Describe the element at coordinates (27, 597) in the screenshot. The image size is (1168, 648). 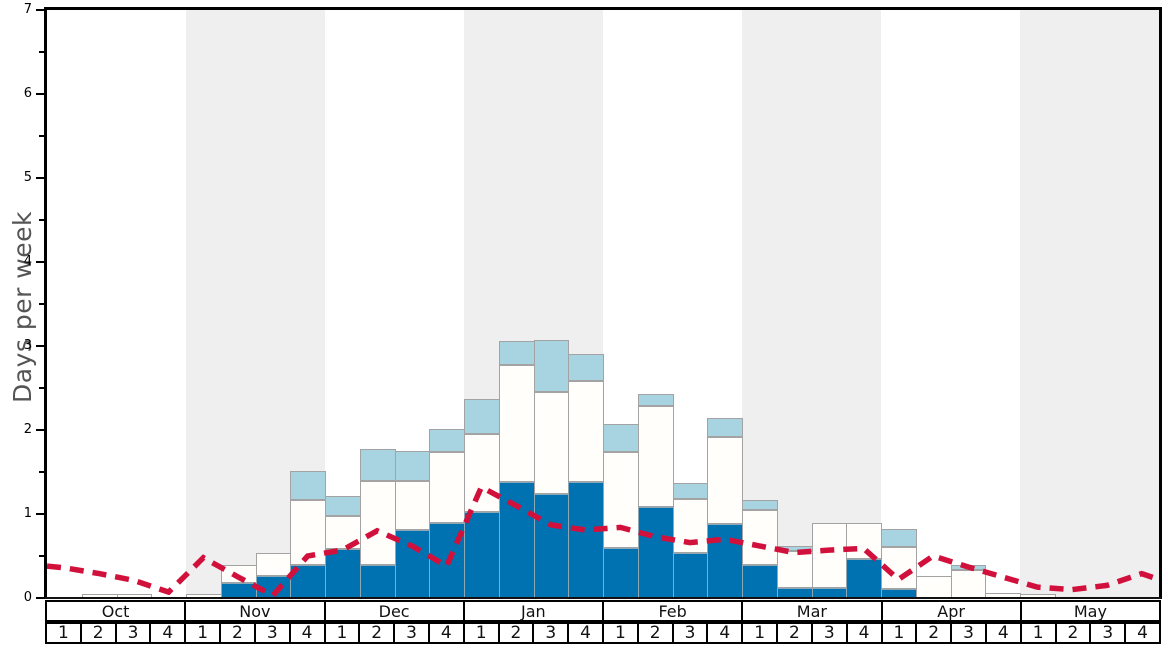
I see `y-tick-label-0: 0` at that location.